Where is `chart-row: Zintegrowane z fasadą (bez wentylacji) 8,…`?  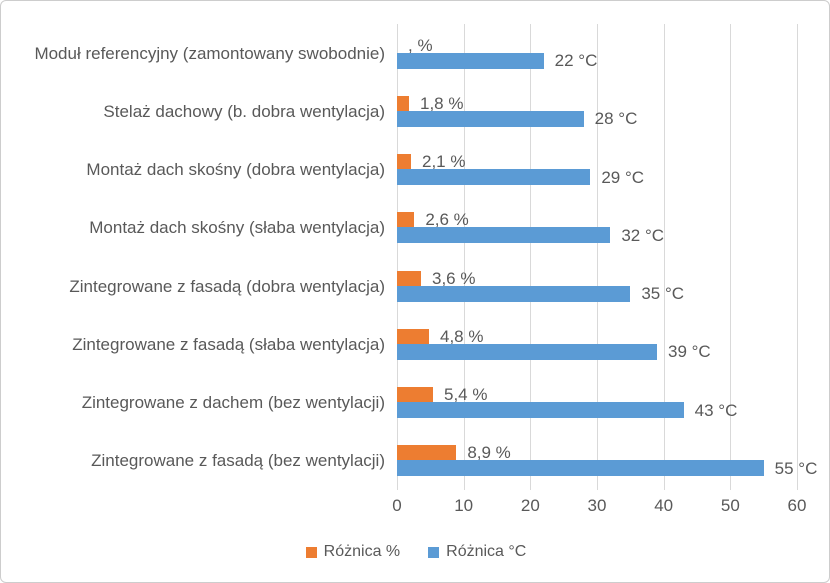 chart-row: Zintegrowane z fasadą (bez wentylacji) 8,… is located at coordinates (415, 461).